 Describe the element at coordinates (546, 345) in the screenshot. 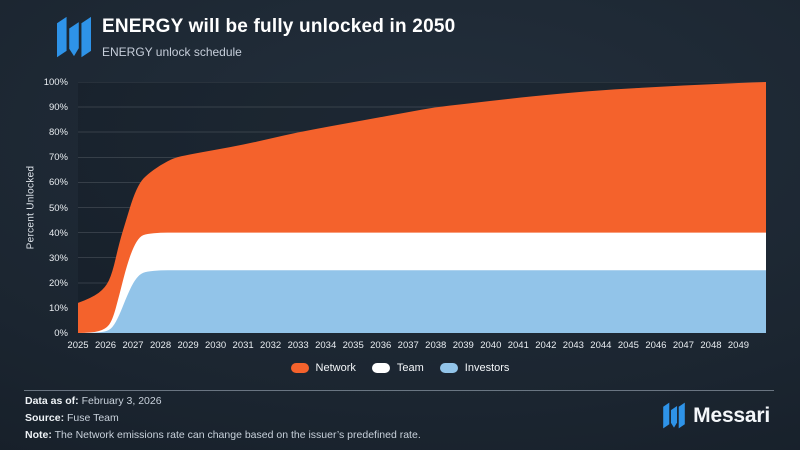

I see `x-tick-label: 2042` at that location.